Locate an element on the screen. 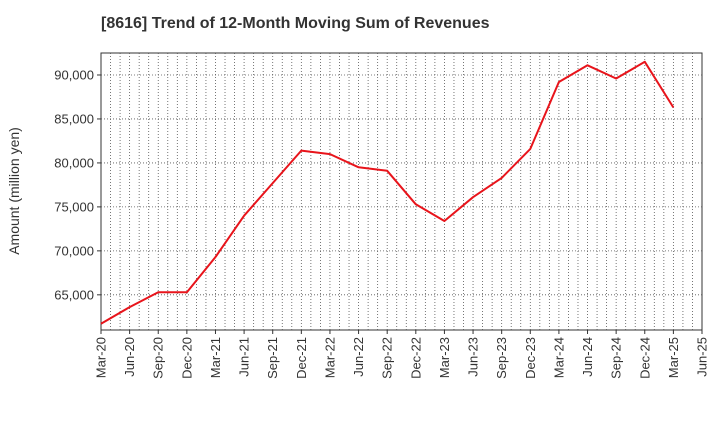 The image size is (720, 440). x-tick-label: Mar-21 is located at coordinates (215, 357).